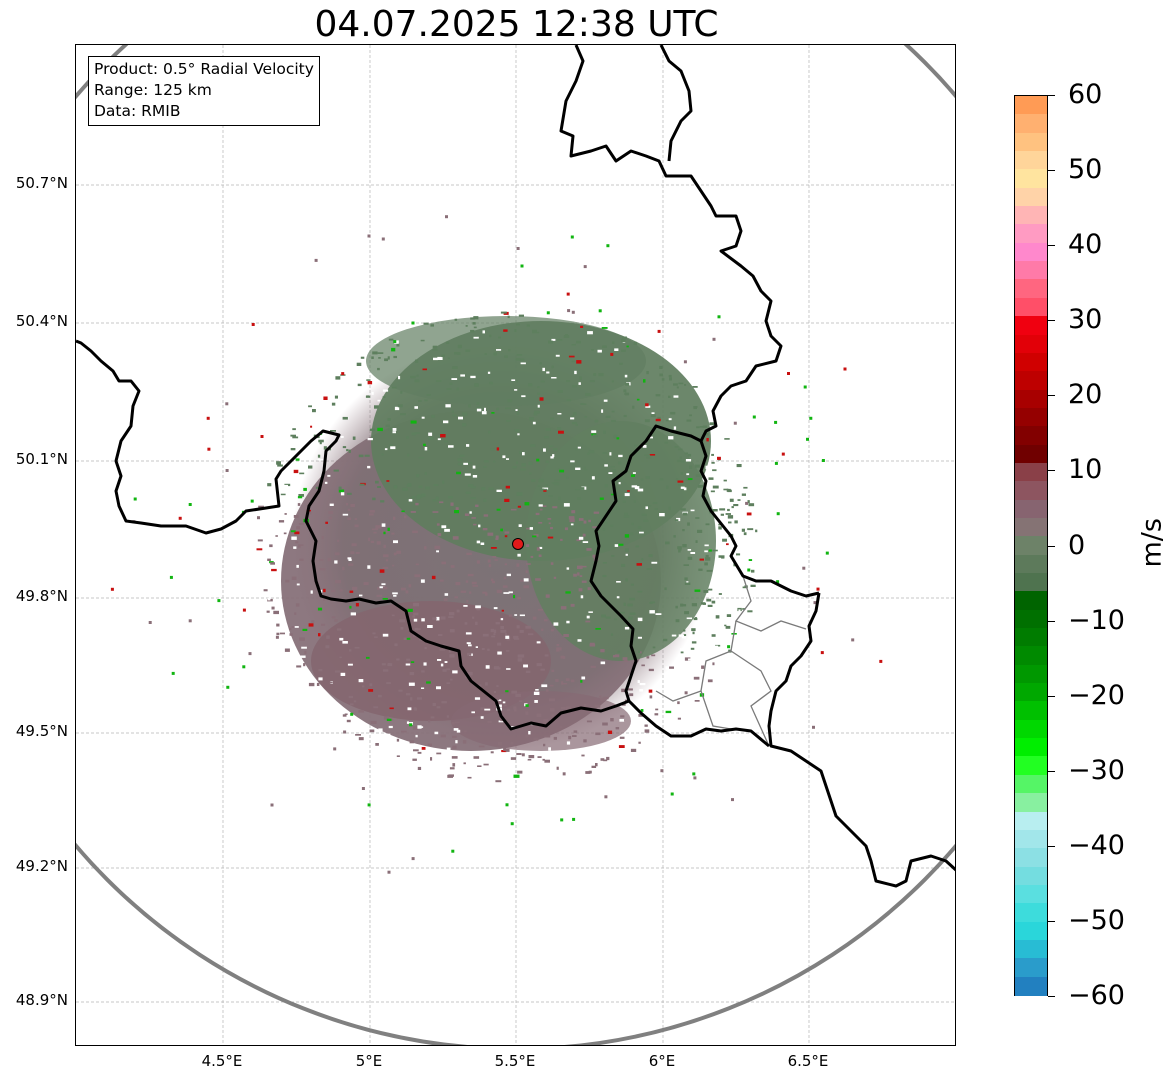 The image size is (1171, 1081). Describe the element at coordinates (137, 111) in the screenshot. I see `info-data-source: Data: RMIB` at that location.